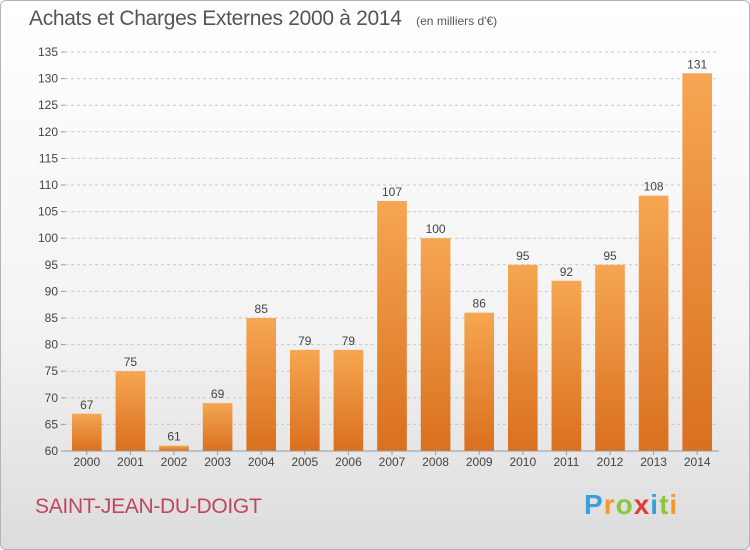 Image resolution: width=750 pixels, height=550 pixels. Describe the element at coordinates (48, 158) in the screenshot. I see `y-tick-label: 115` at that location.